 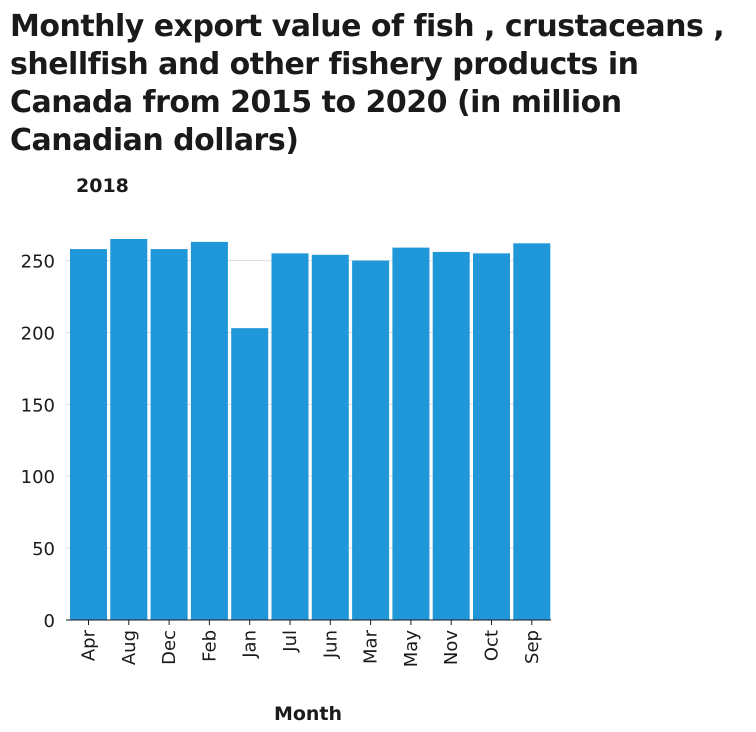 I want to click on x-tick-label: Feb, so click(x=209, y=646).